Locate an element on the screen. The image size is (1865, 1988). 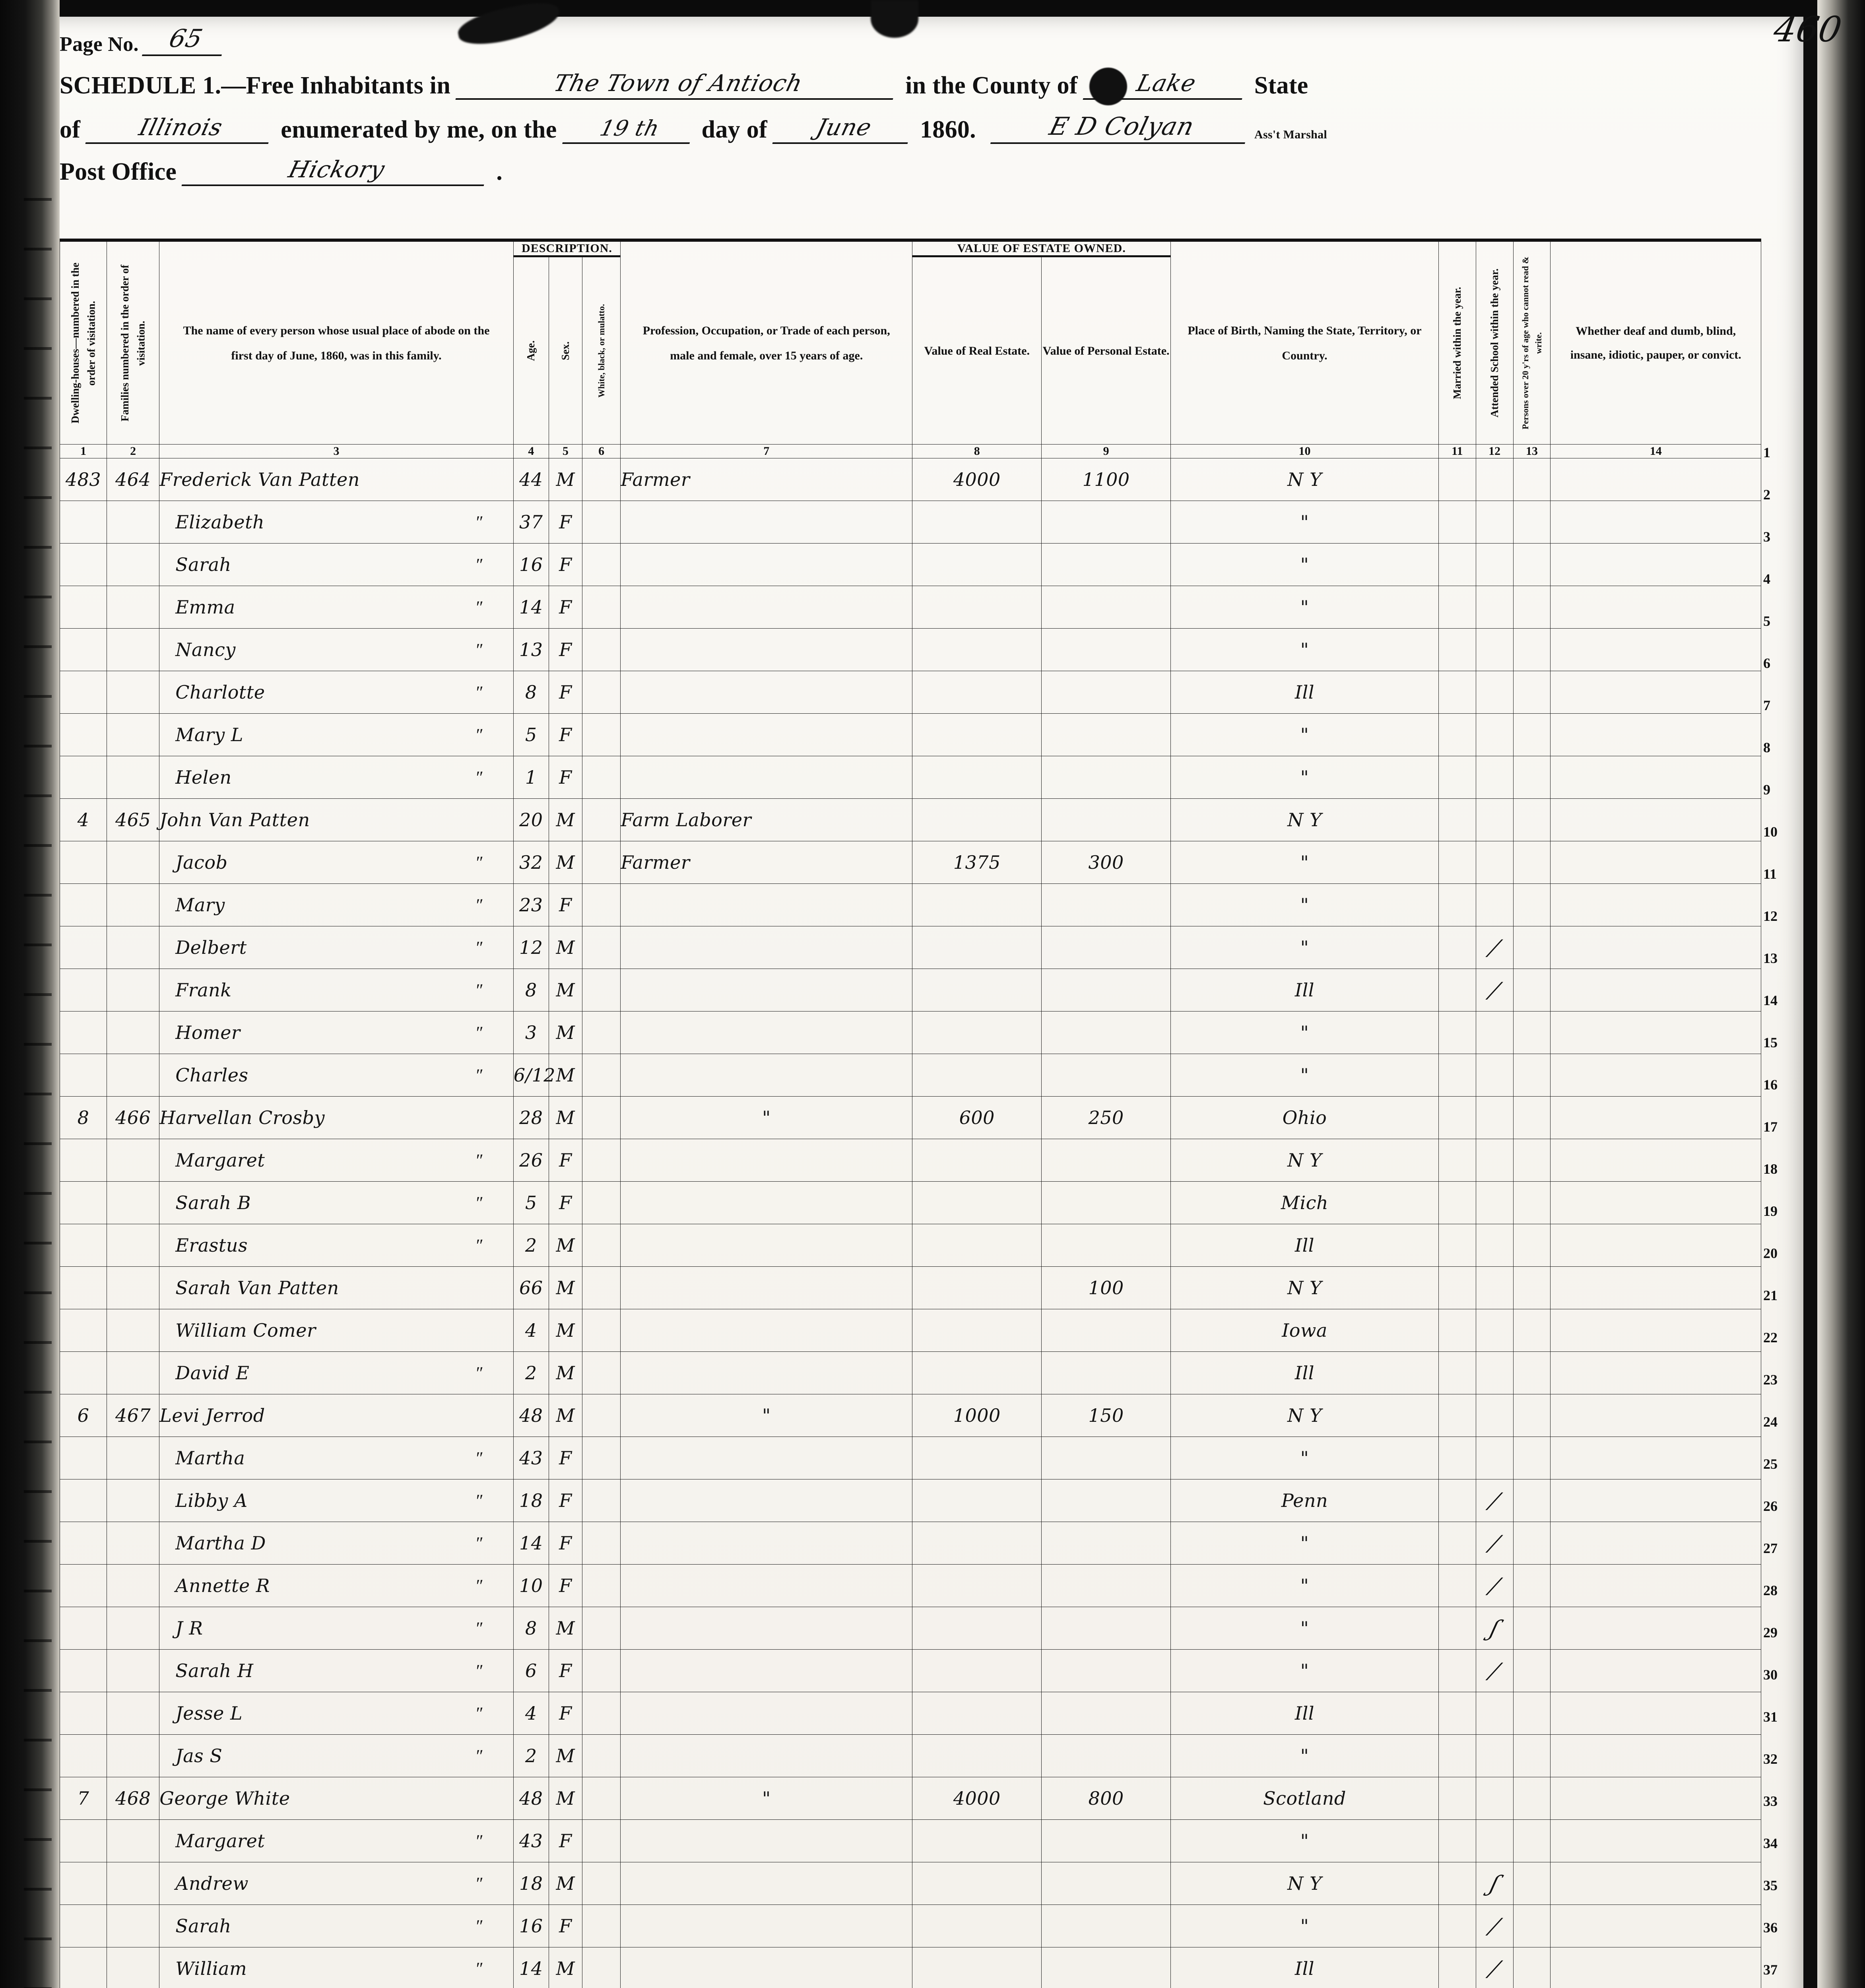
table-row: Helen " 1 F " is located at coordinates (911, 777).